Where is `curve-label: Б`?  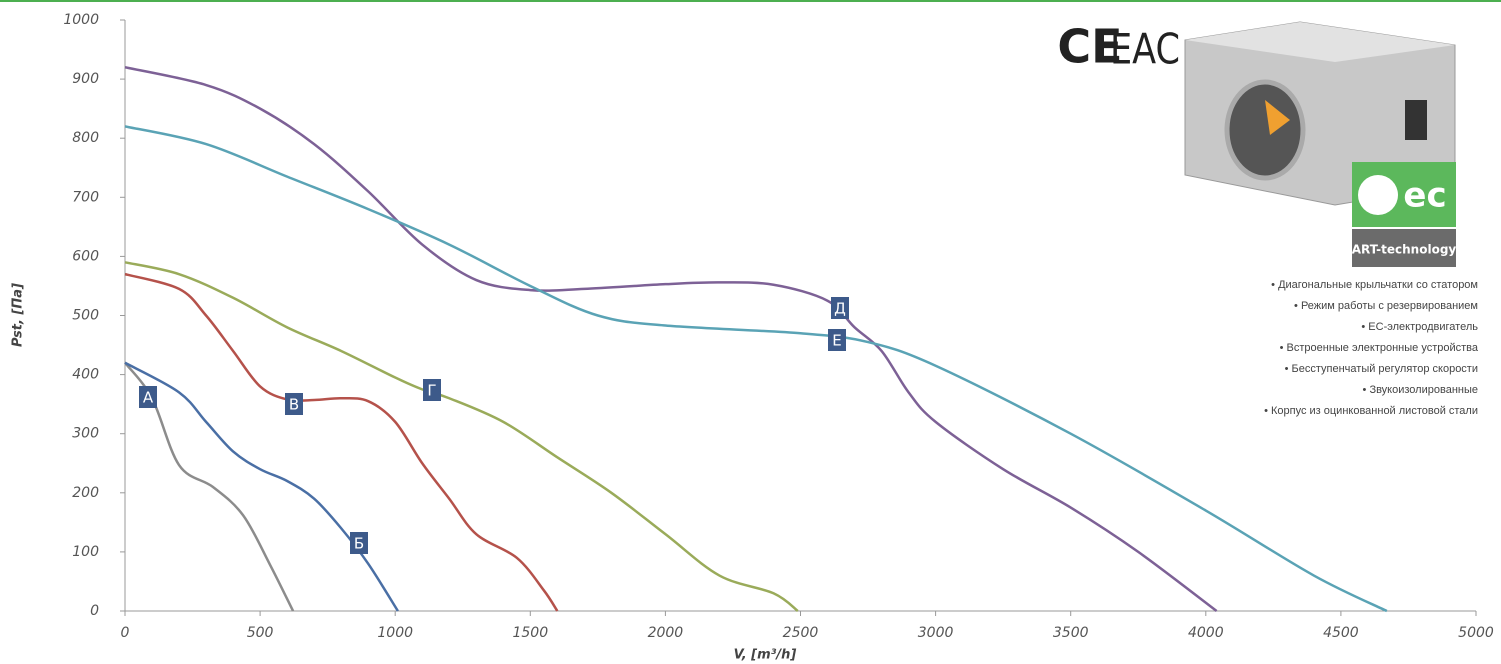
curve-label: Б is located at coordinates (359, 544).